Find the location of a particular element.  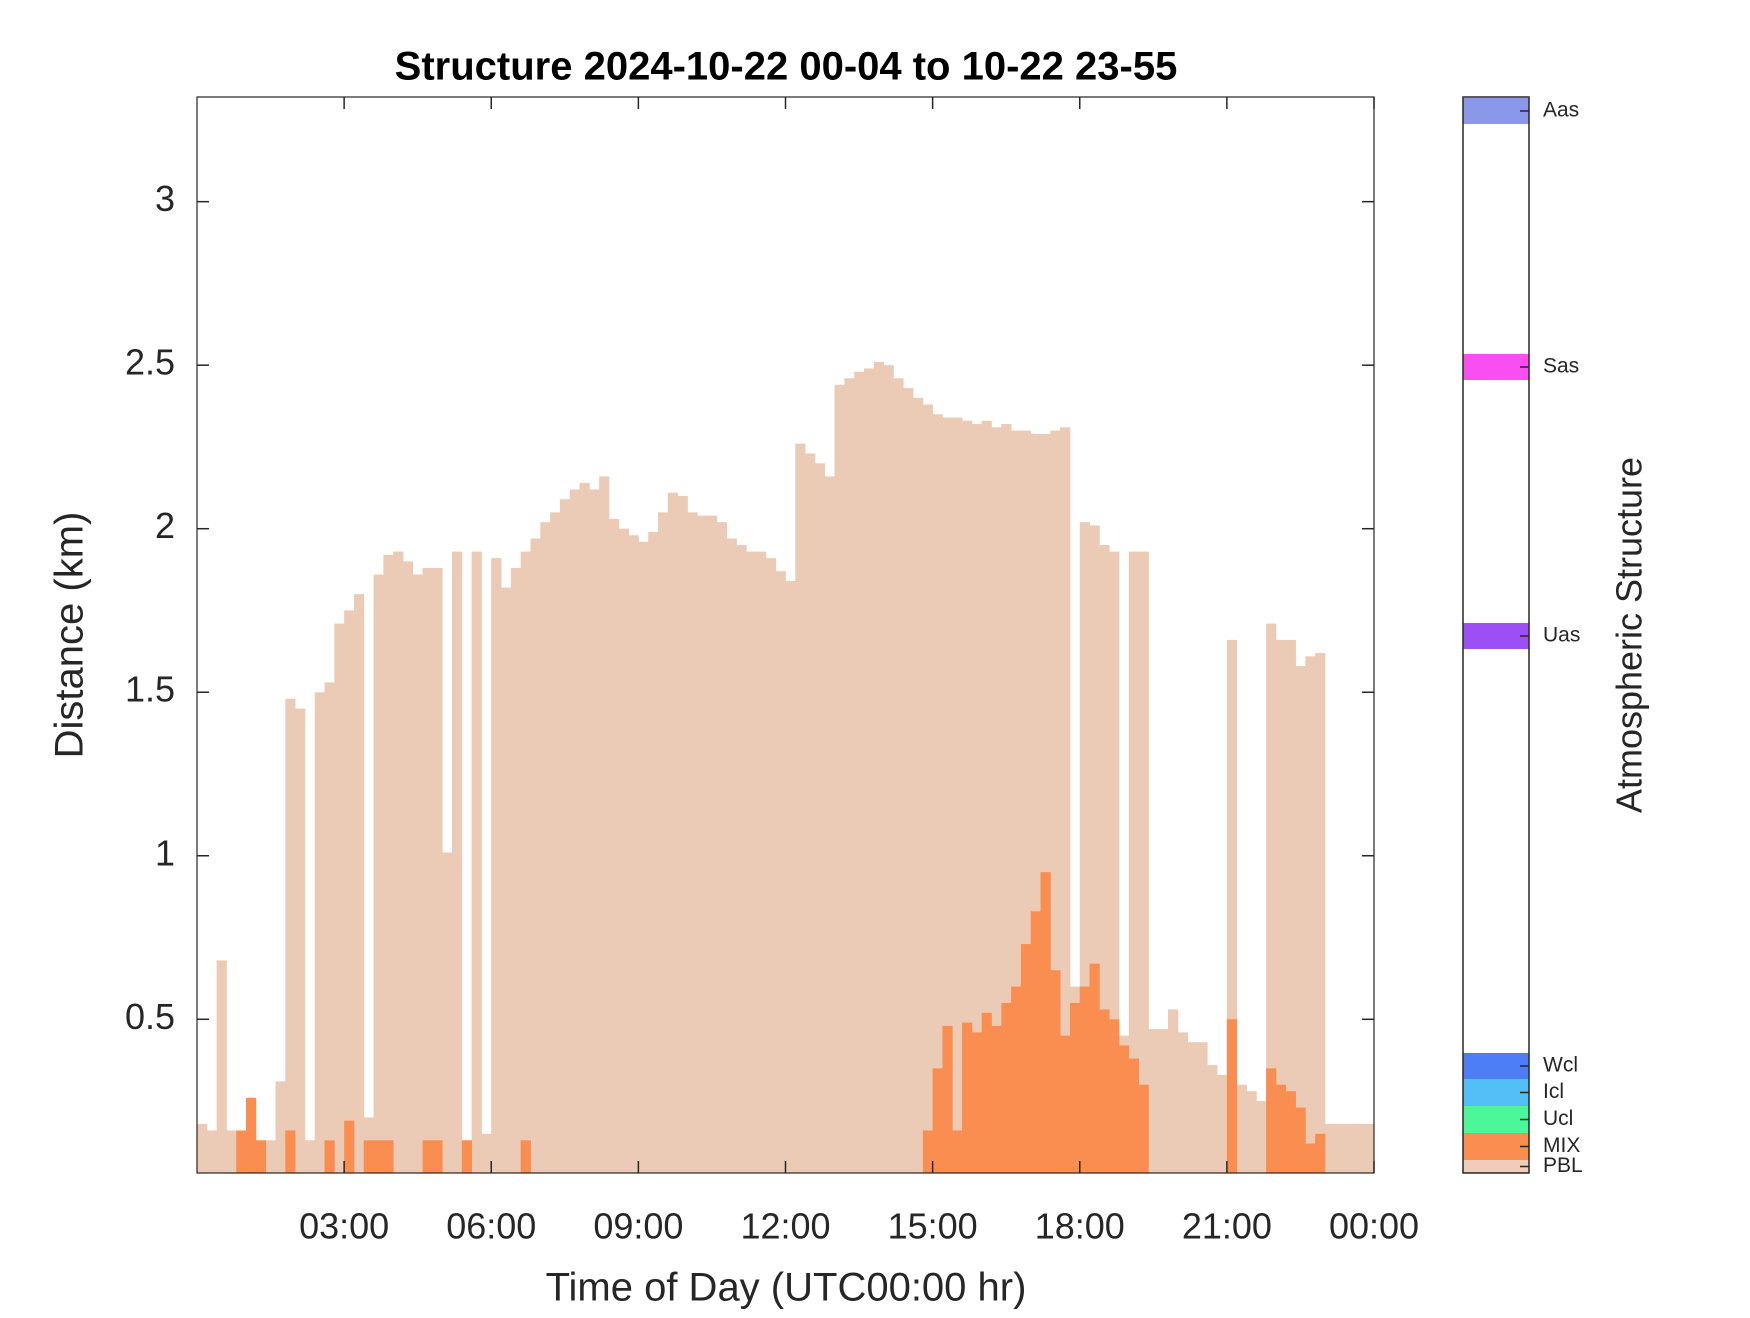

x-tick-label: 00:00 is located at coordinates (1374, 1226).